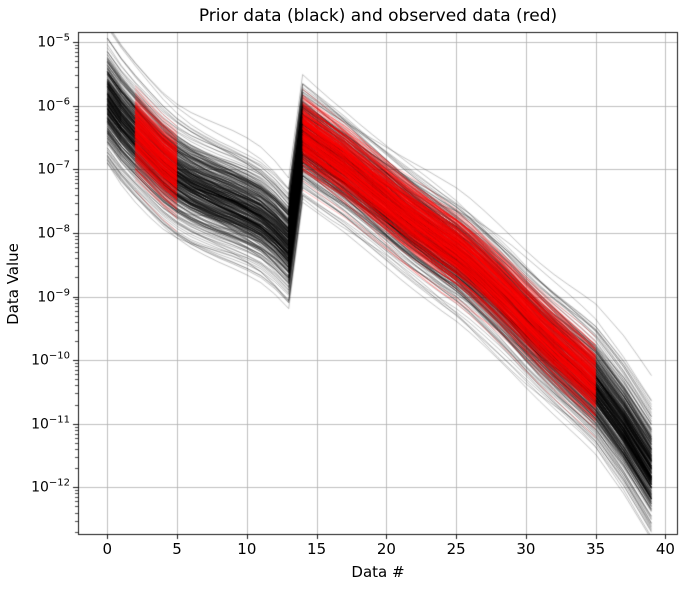 The height and width of the screenshot is (590, 690). I want to click on y-tick-label: 10⁻⁷, so click(53, 169).